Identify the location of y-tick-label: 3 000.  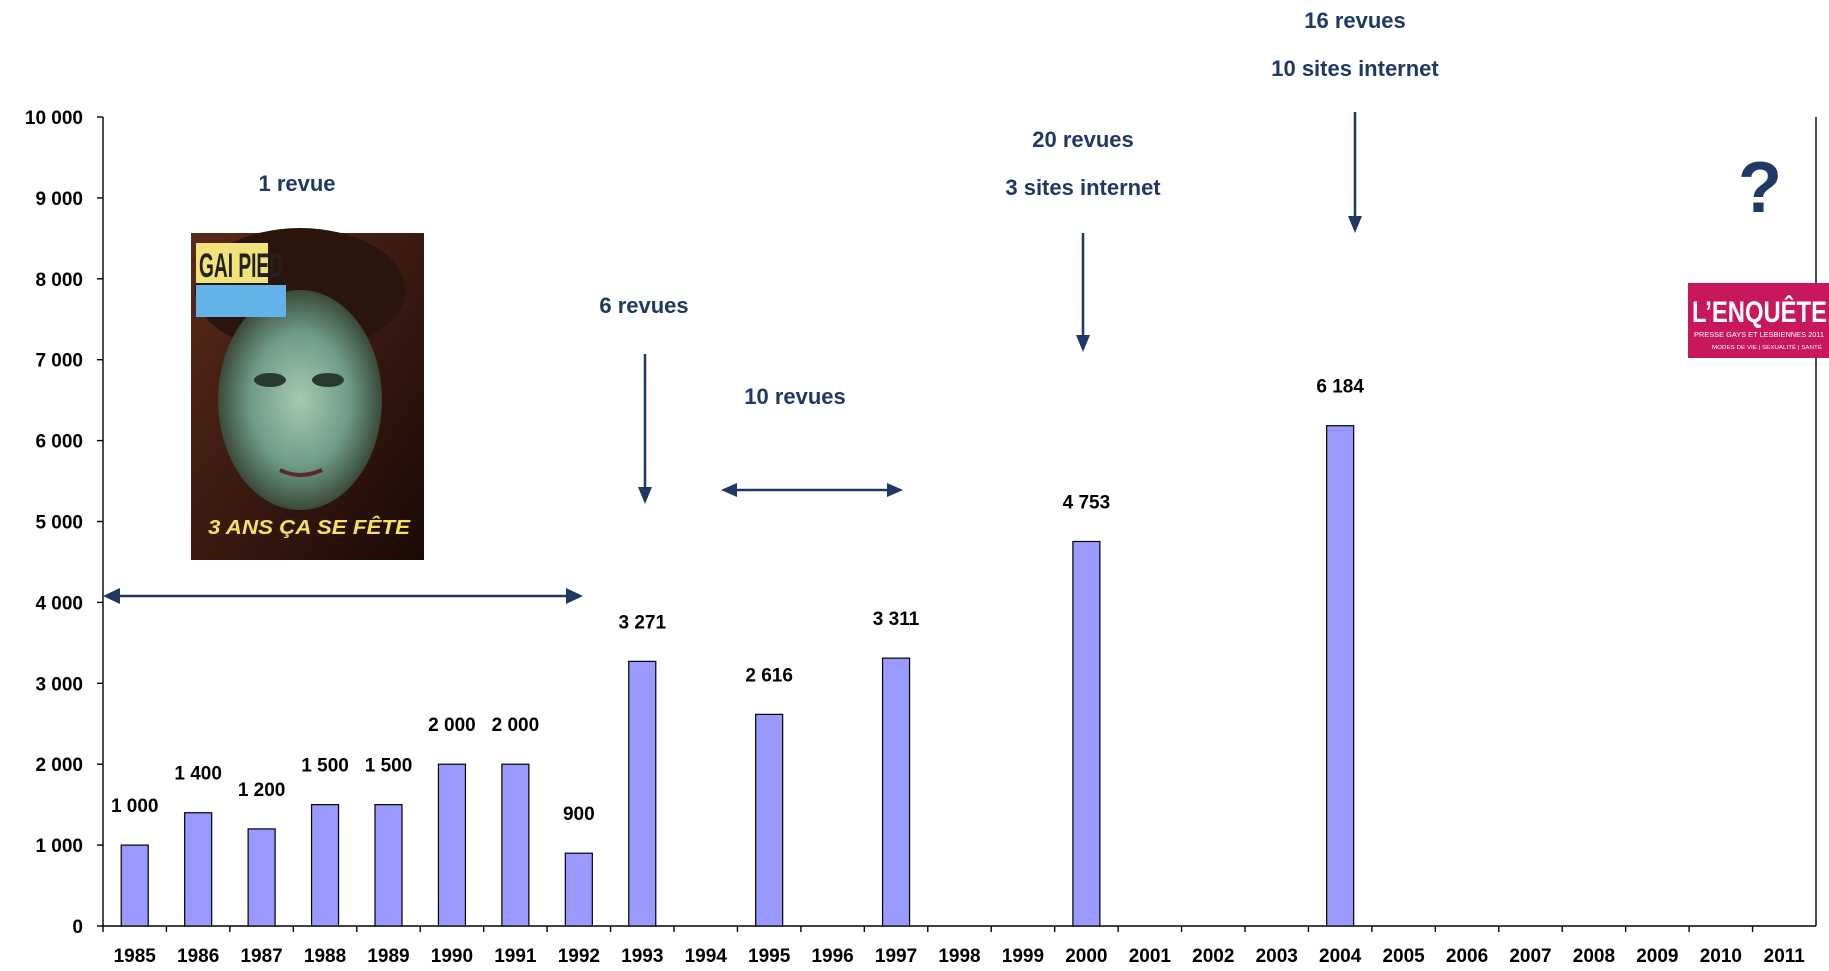
(59, 684).